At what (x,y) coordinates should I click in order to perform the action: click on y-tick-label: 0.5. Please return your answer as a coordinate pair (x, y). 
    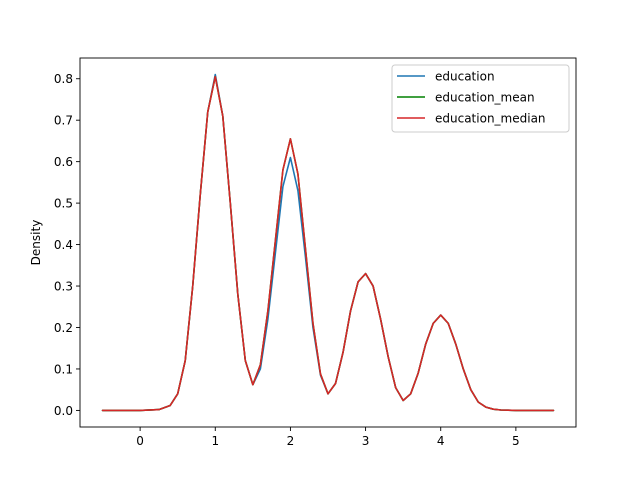
    Looking at the image, I should click on (63, 204).